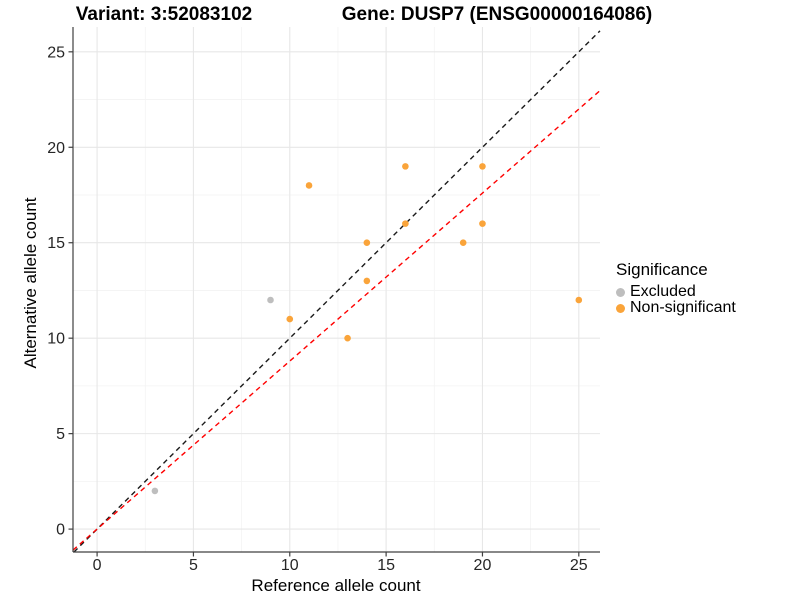  Describe the element at coordinates (56, 243) in the screenshot. I see `y-tick-label: 15` at that location.